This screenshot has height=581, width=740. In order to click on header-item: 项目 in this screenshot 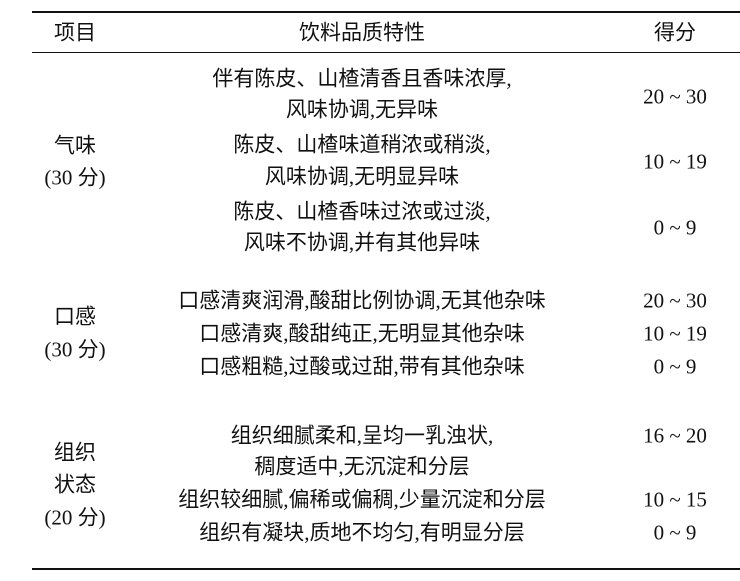, I will do `click(75, 32)`.